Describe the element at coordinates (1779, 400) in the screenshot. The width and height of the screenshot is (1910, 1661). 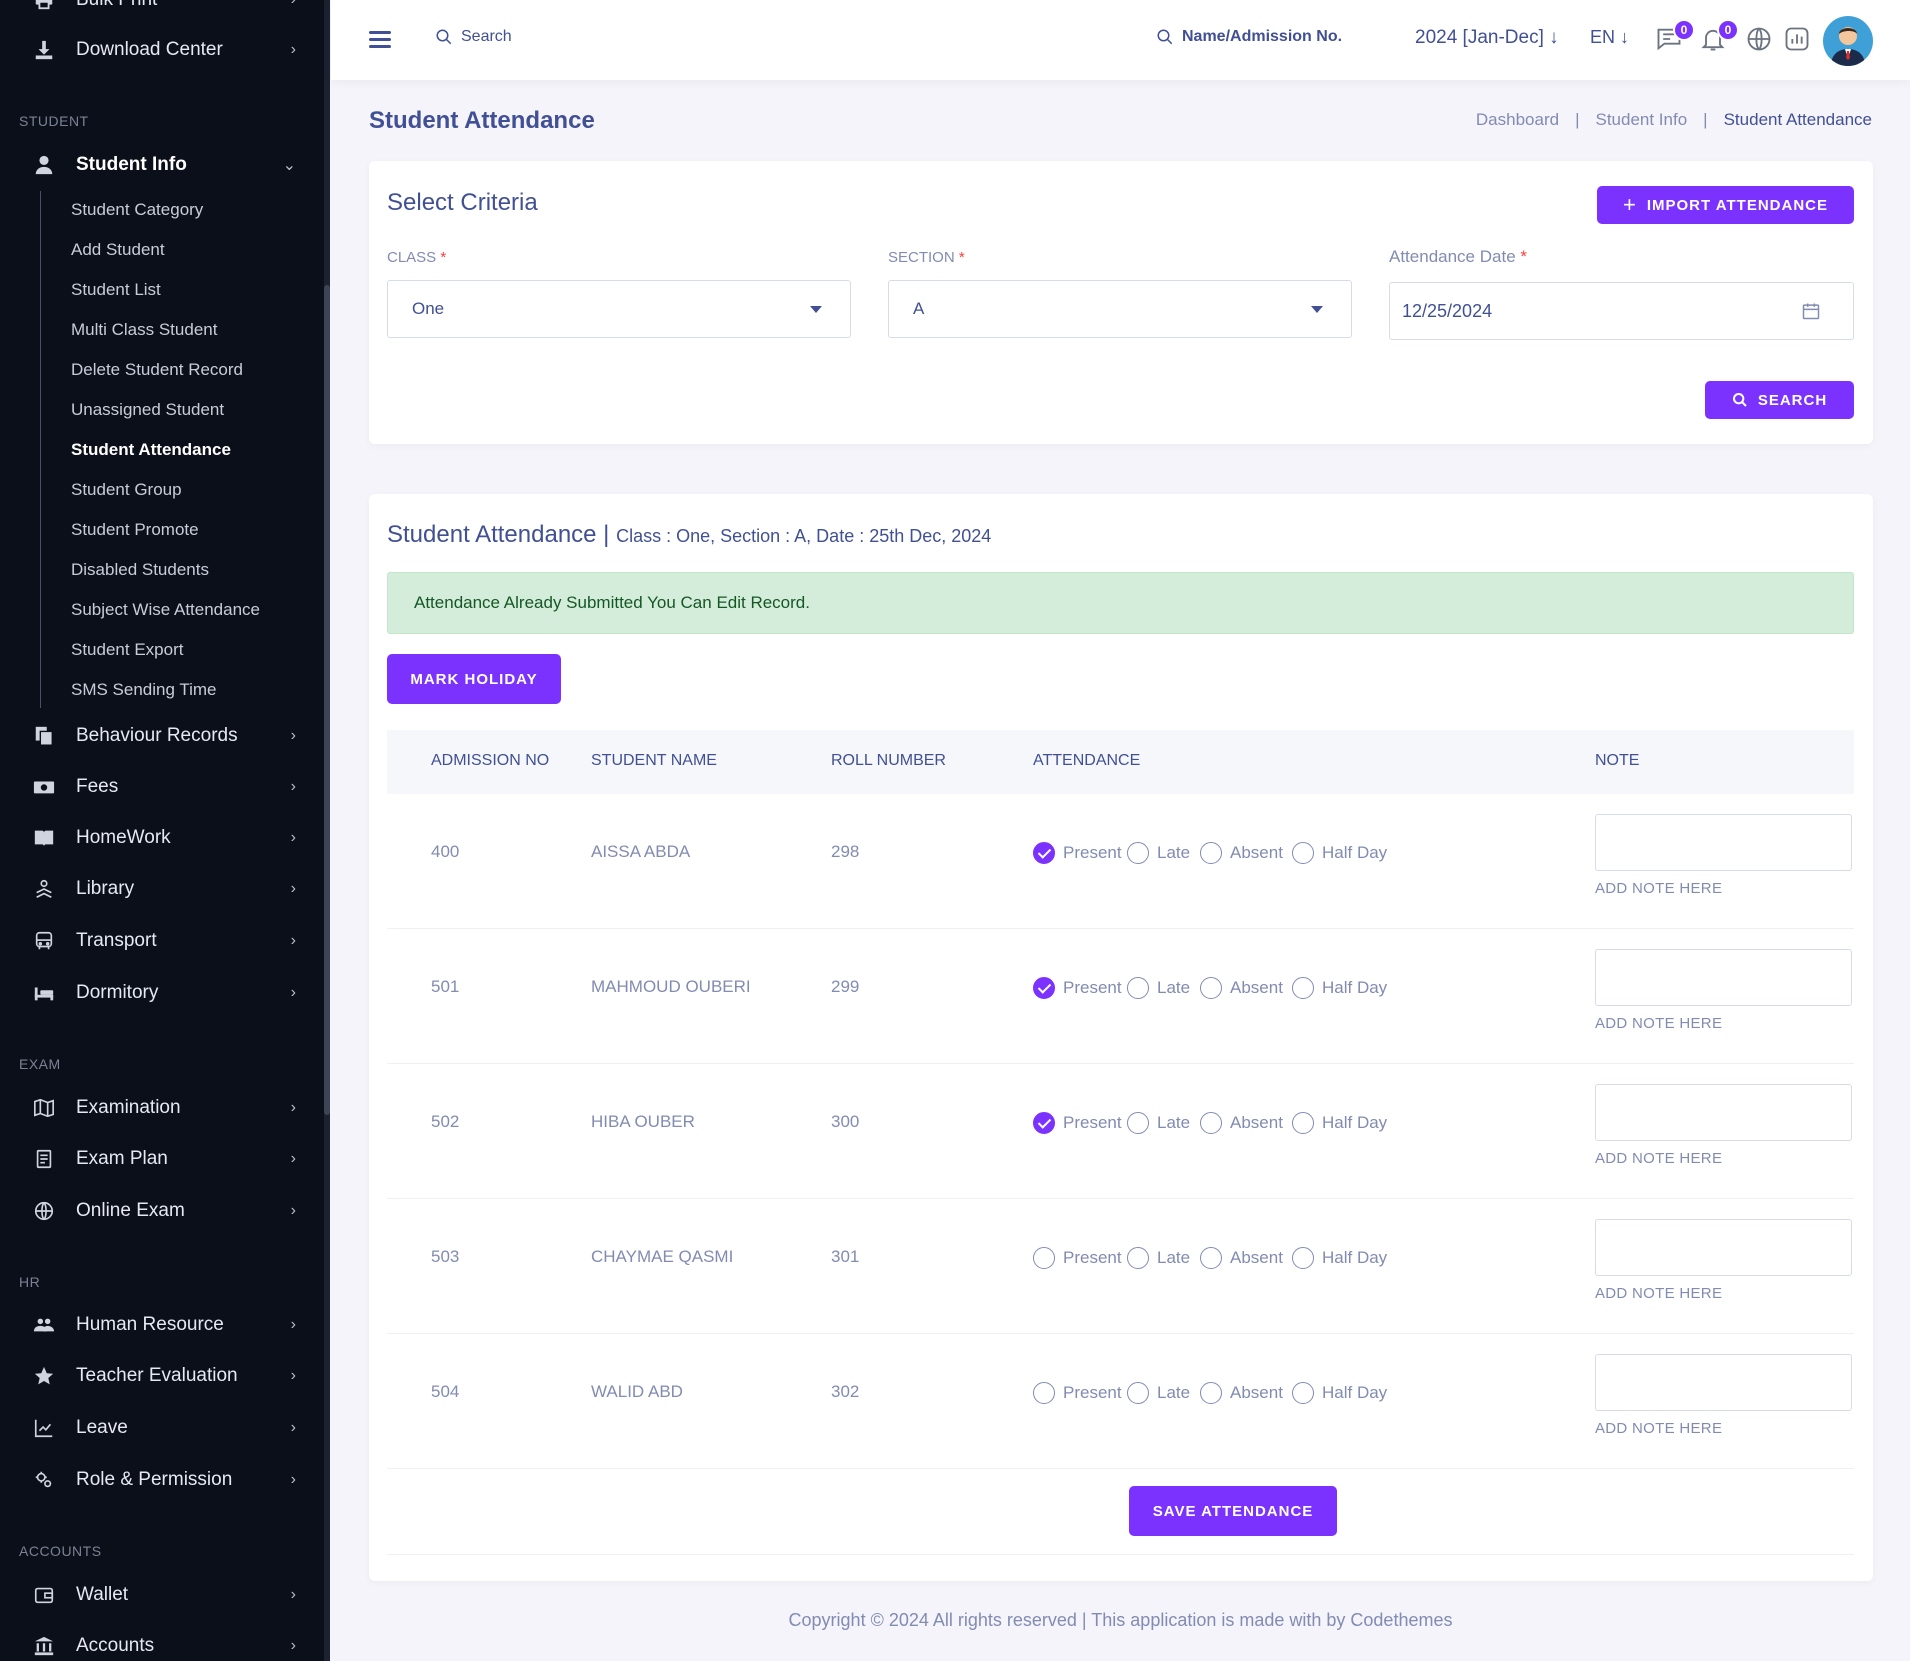
I see `search-button: SEARCH` at that location.